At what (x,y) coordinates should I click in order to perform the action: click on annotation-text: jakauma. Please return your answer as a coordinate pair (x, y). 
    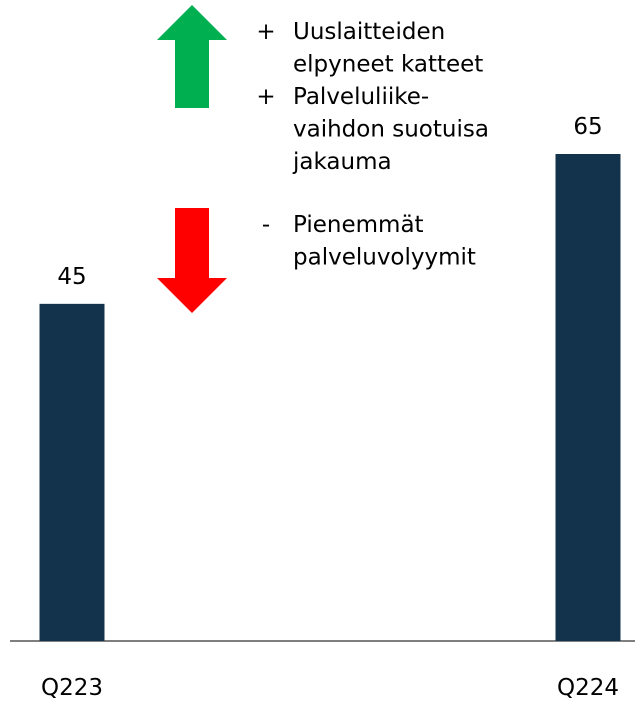
    Looking at the image, I should click on (342, 162).